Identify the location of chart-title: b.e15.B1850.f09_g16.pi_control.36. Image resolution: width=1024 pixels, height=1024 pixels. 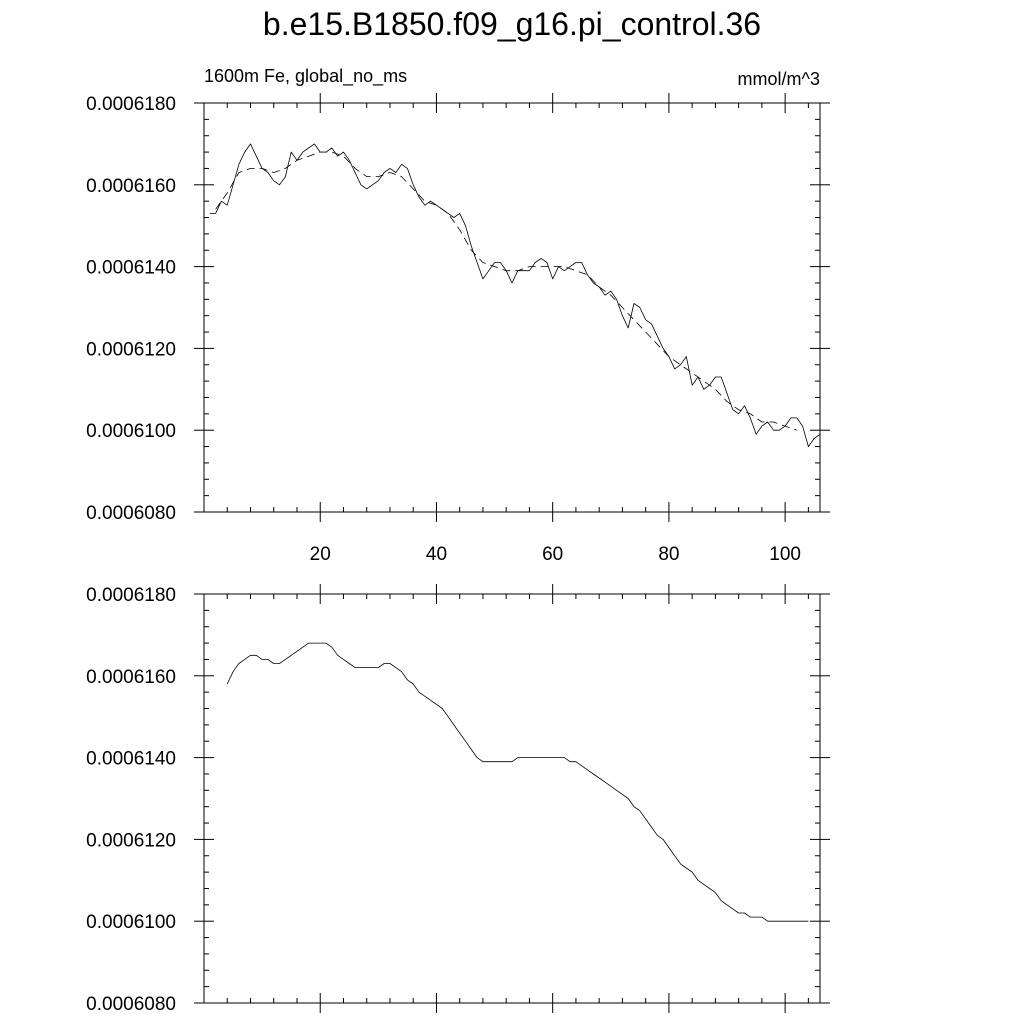
(512, 24).